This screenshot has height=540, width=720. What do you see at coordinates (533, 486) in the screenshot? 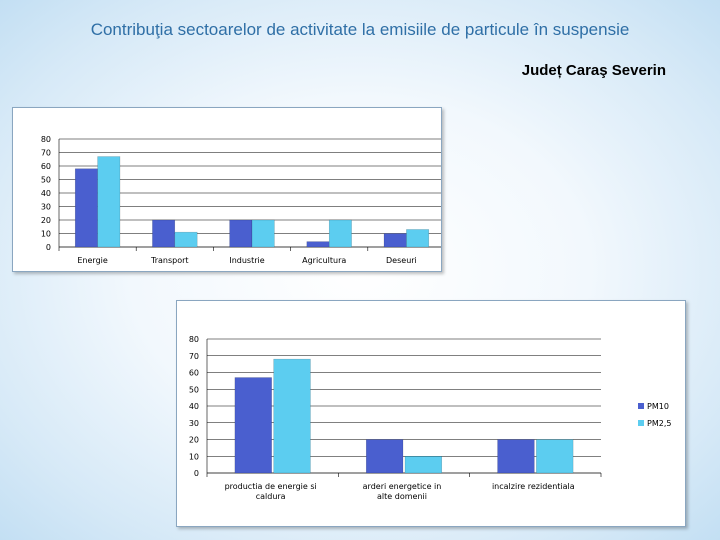
I see `x-tick-label: incalzire rezidentiala` at bounding box center [533, 486].